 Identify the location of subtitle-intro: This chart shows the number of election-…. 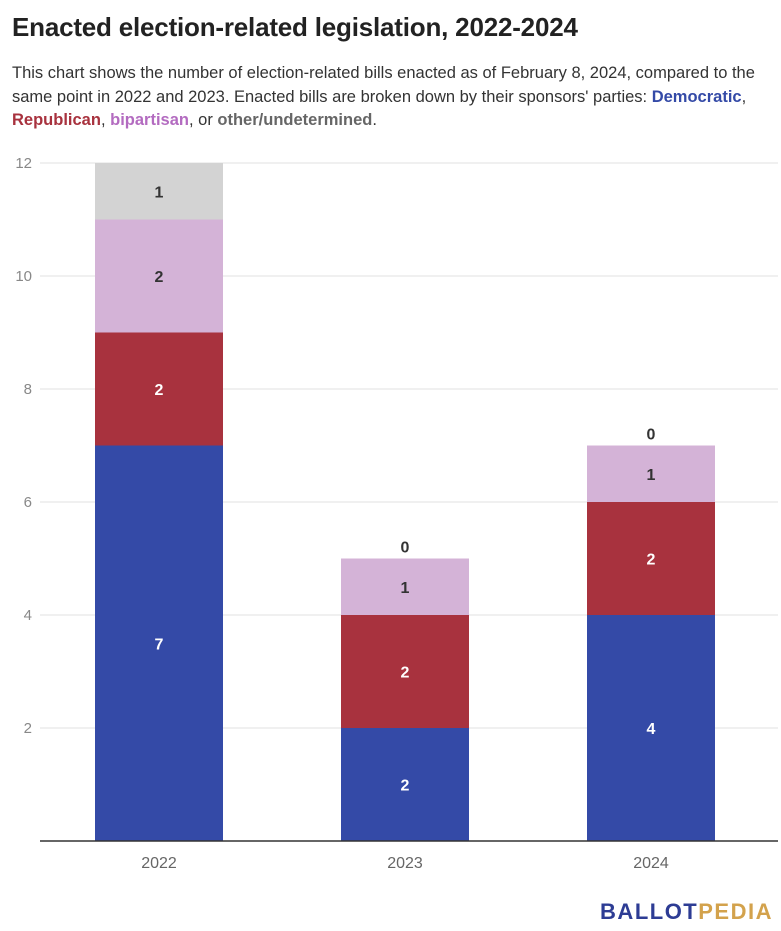
(383, 85).